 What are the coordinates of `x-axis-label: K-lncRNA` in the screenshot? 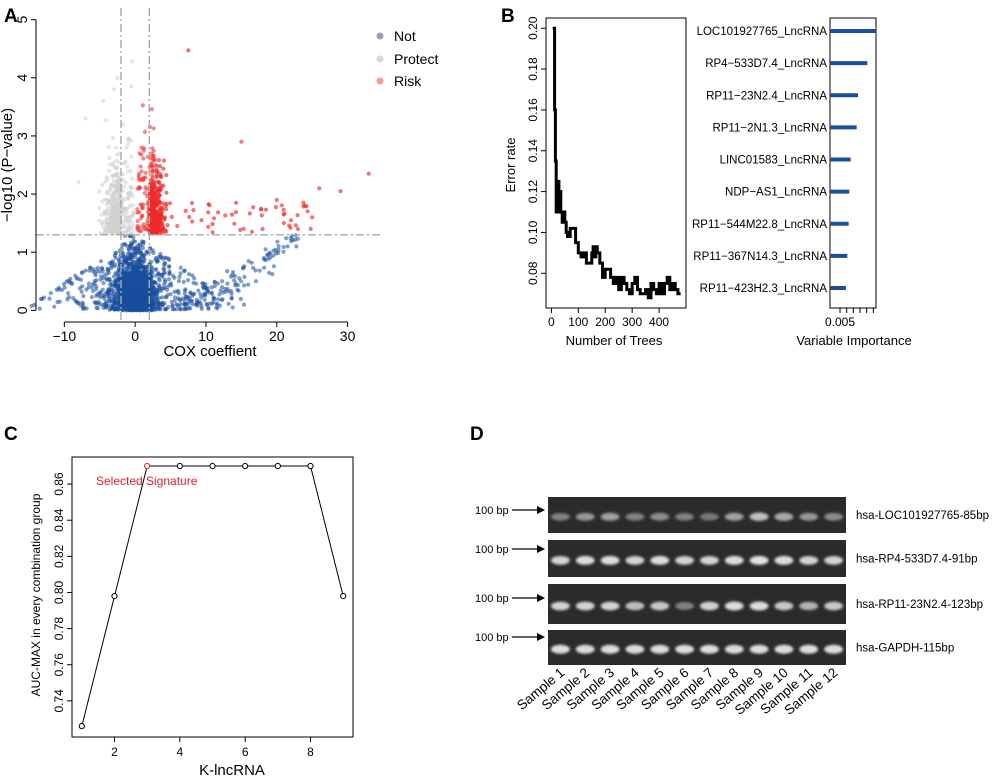 It's located at (232, 770).